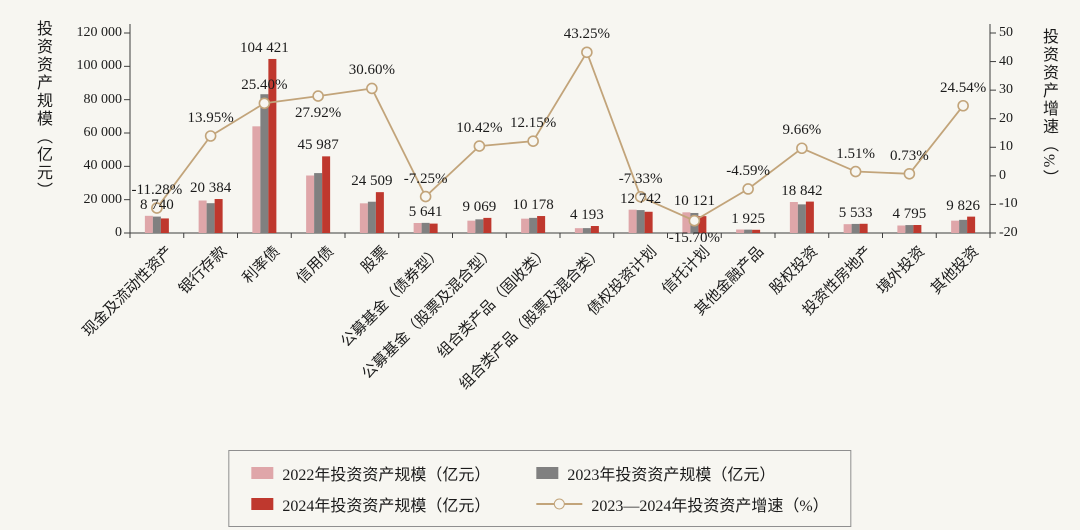 The height and width of the screenshot is (530, 1080). I want to click on legend-line-marker-icon, so click(559, 504).